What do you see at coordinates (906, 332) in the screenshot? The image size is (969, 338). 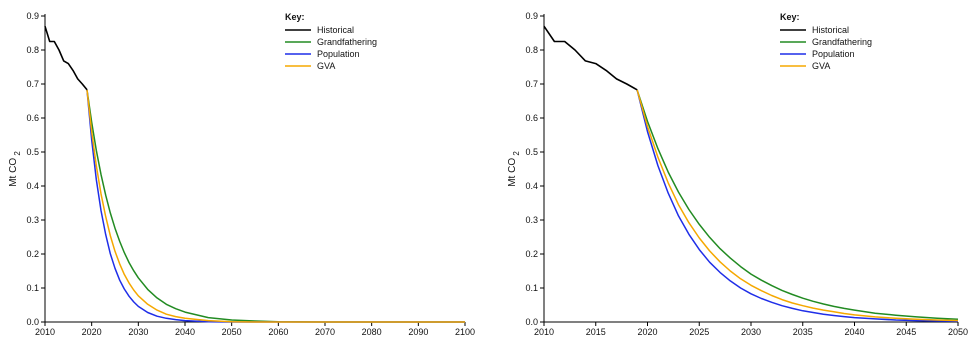 I see `x-tick-label: 2045` at bounding box center [906, 332].